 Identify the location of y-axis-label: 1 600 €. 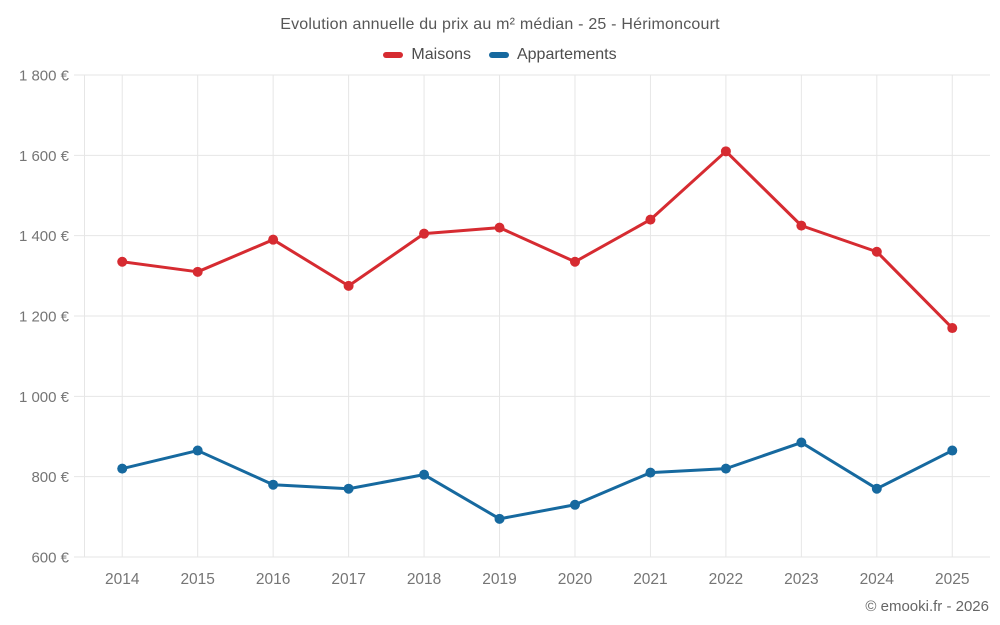
(44, 156).